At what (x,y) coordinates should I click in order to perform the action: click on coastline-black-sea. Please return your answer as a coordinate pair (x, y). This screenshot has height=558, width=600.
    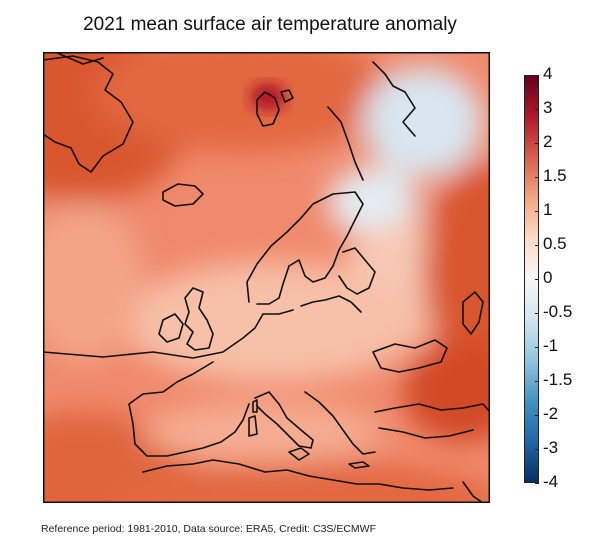
    Looking at the image, I should click on (410, 356).